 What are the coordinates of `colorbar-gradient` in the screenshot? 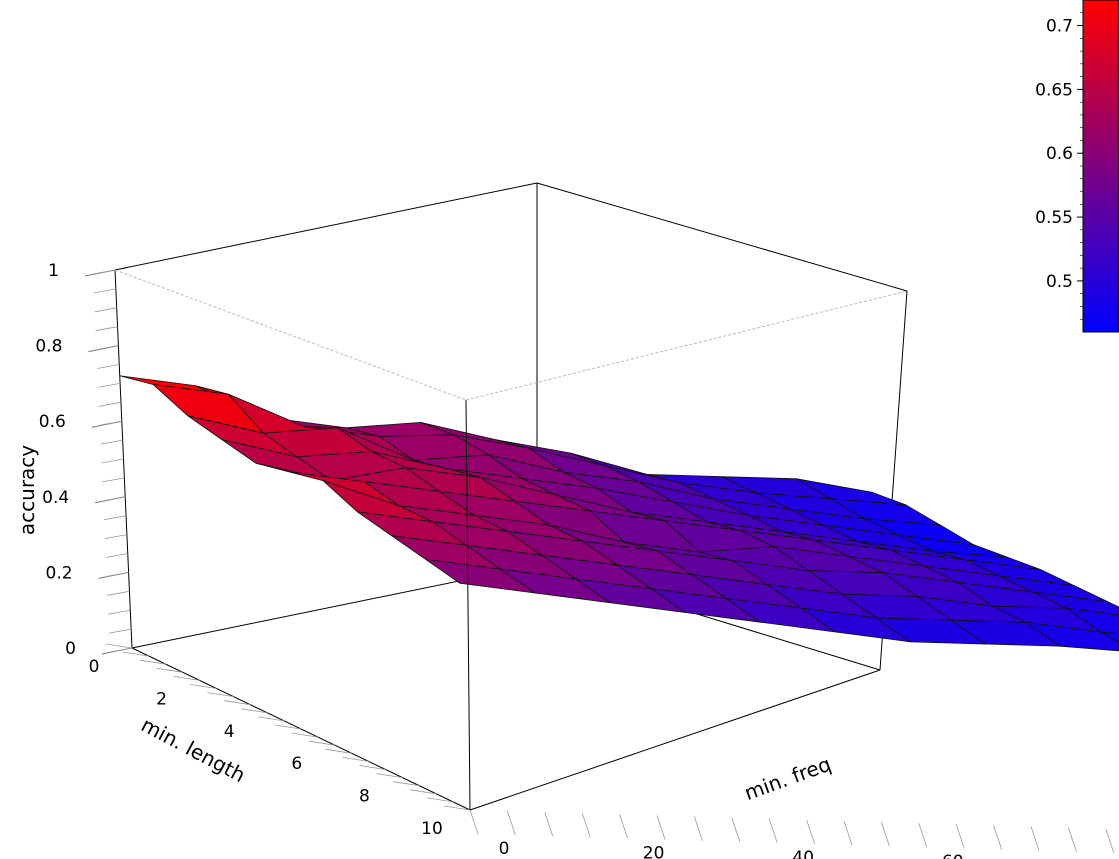 It's located at (1100, 166).